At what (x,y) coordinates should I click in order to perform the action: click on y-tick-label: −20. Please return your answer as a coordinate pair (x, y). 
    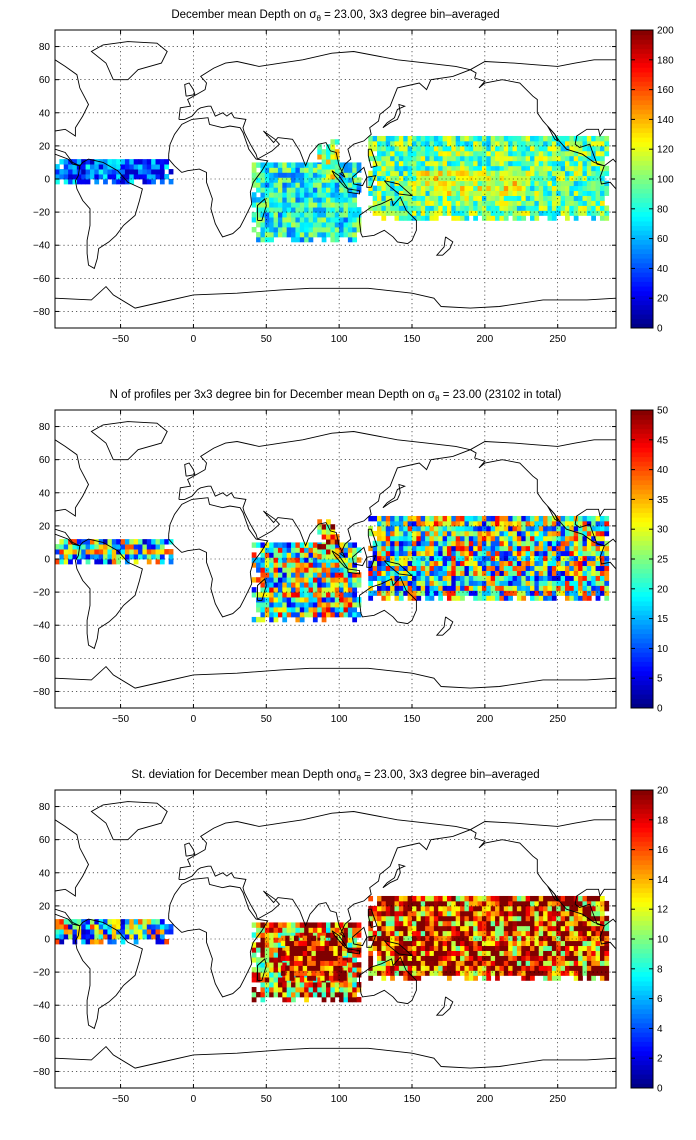
    Looking at the image, I should click on (41, 973).